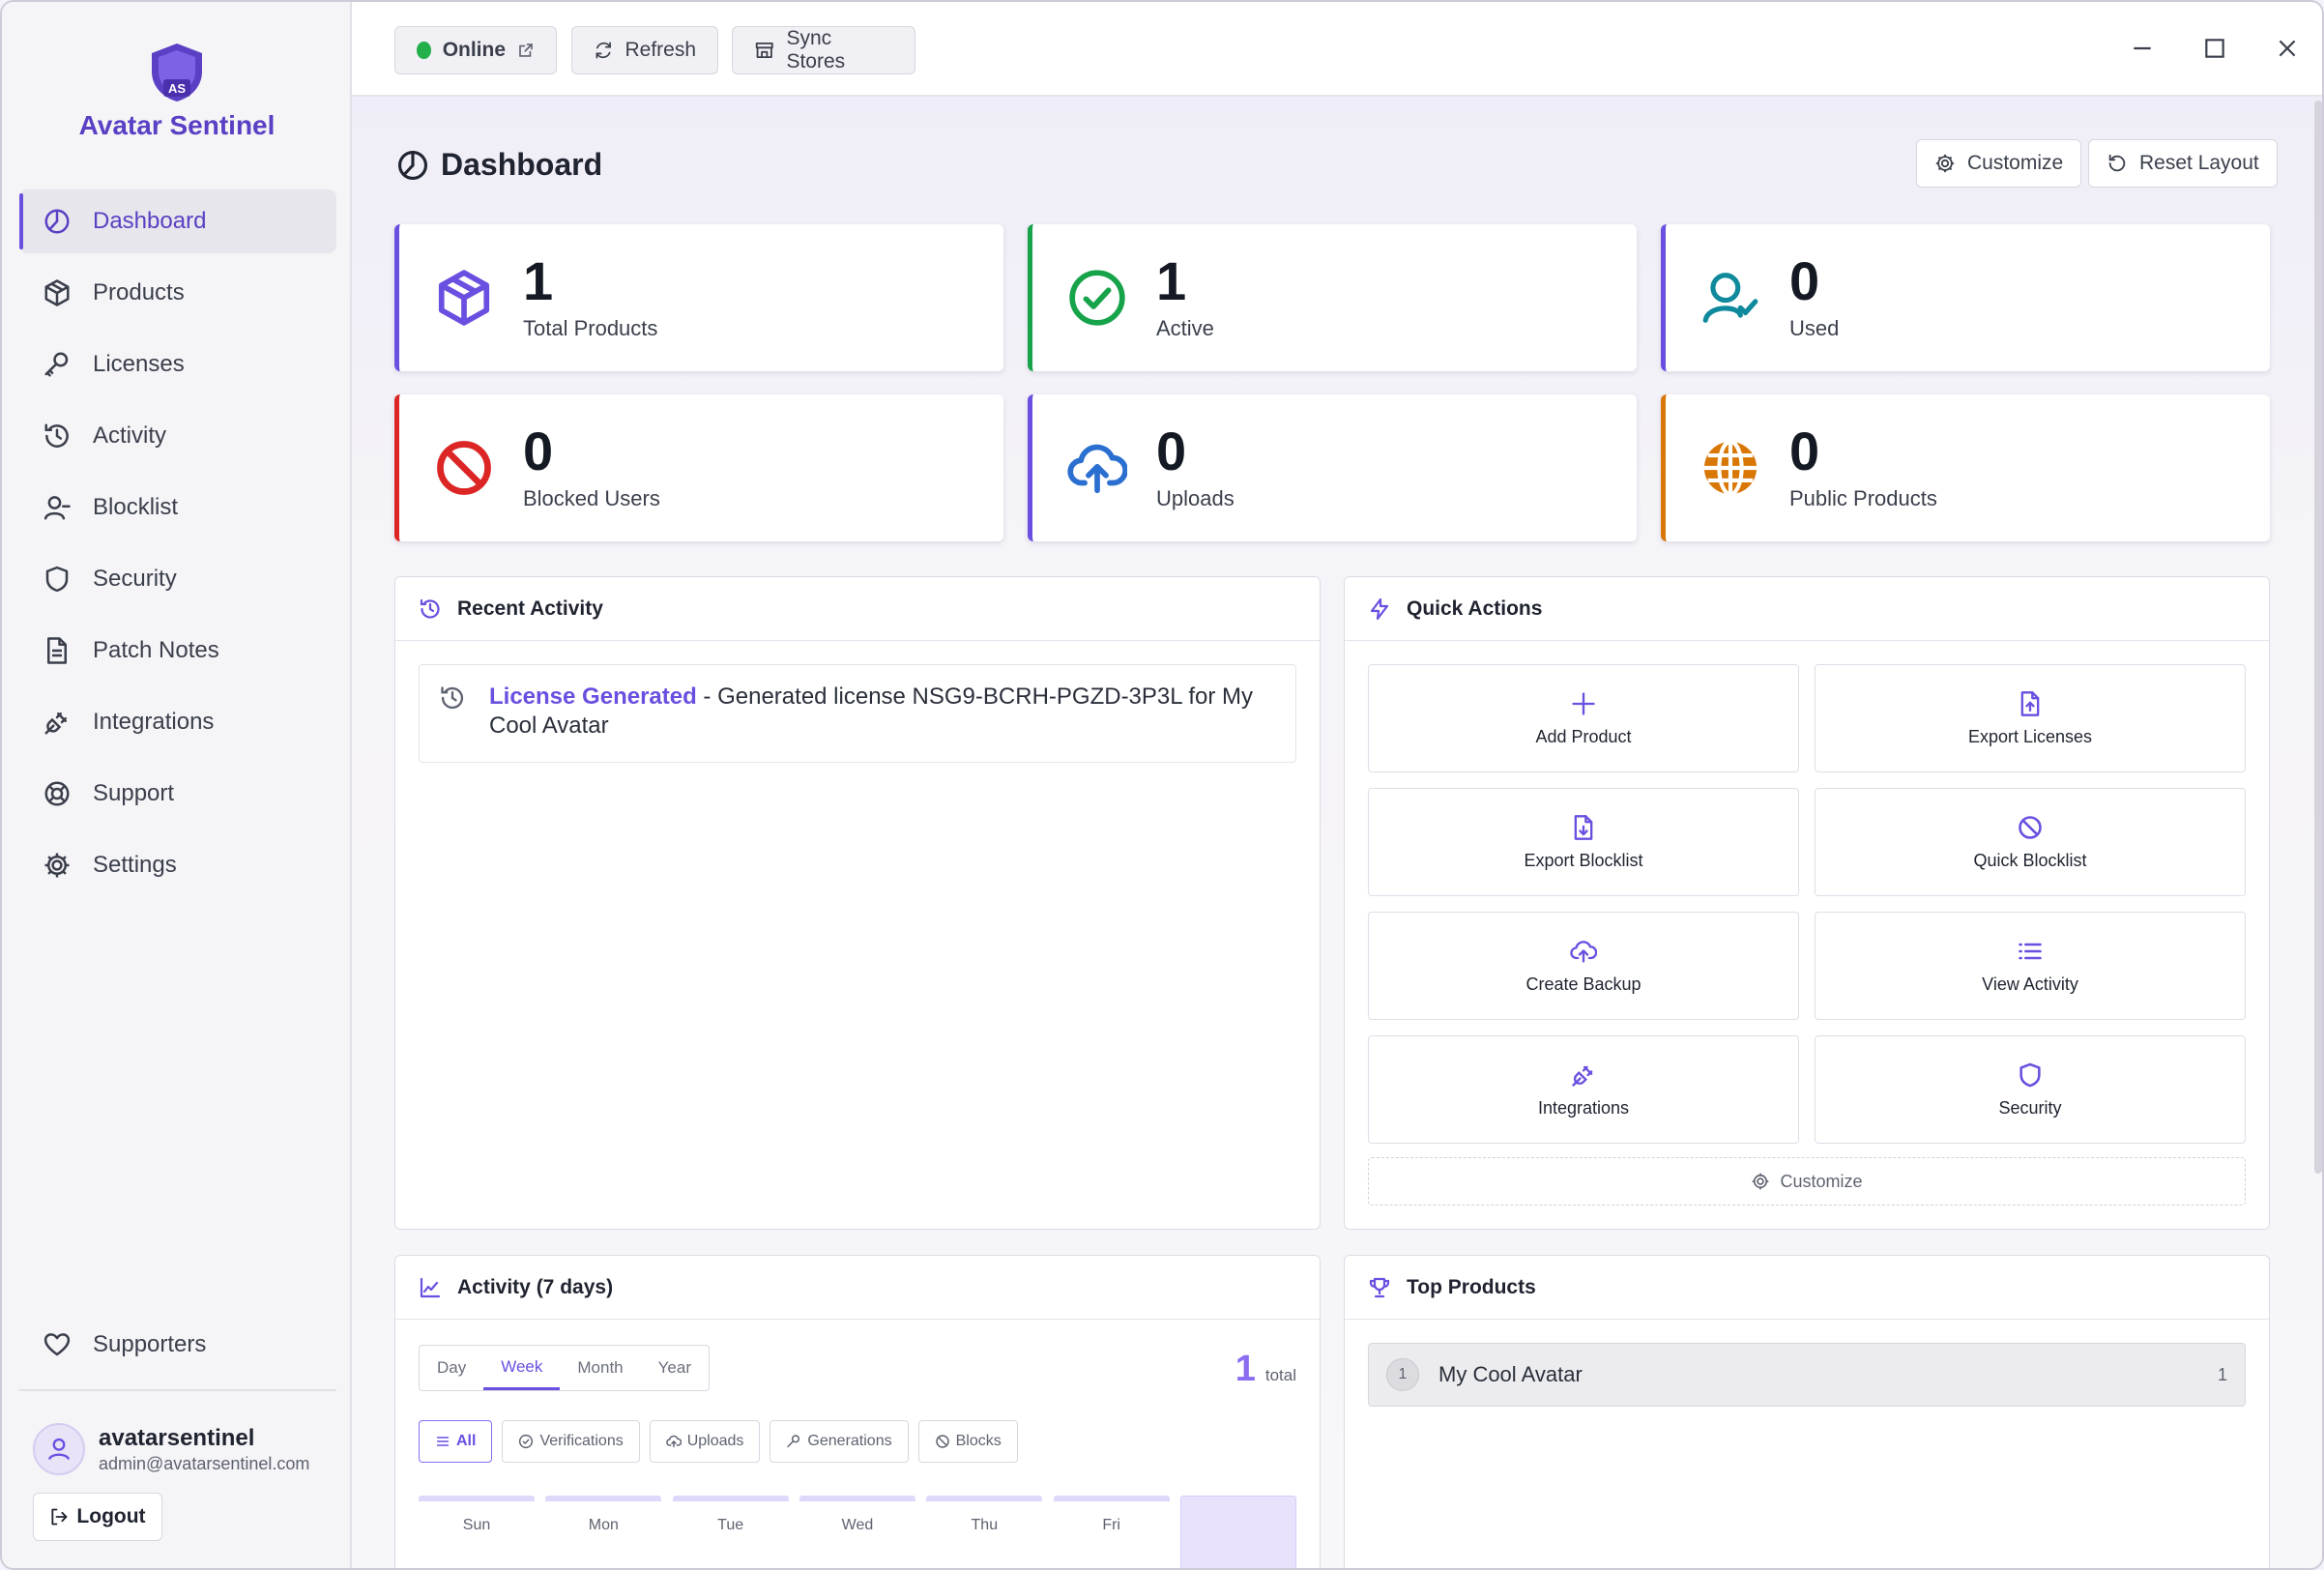  What do you see at coordinates (430, 608) in the screenshot?
I see `history-icon` at bounding box center [430, 608].